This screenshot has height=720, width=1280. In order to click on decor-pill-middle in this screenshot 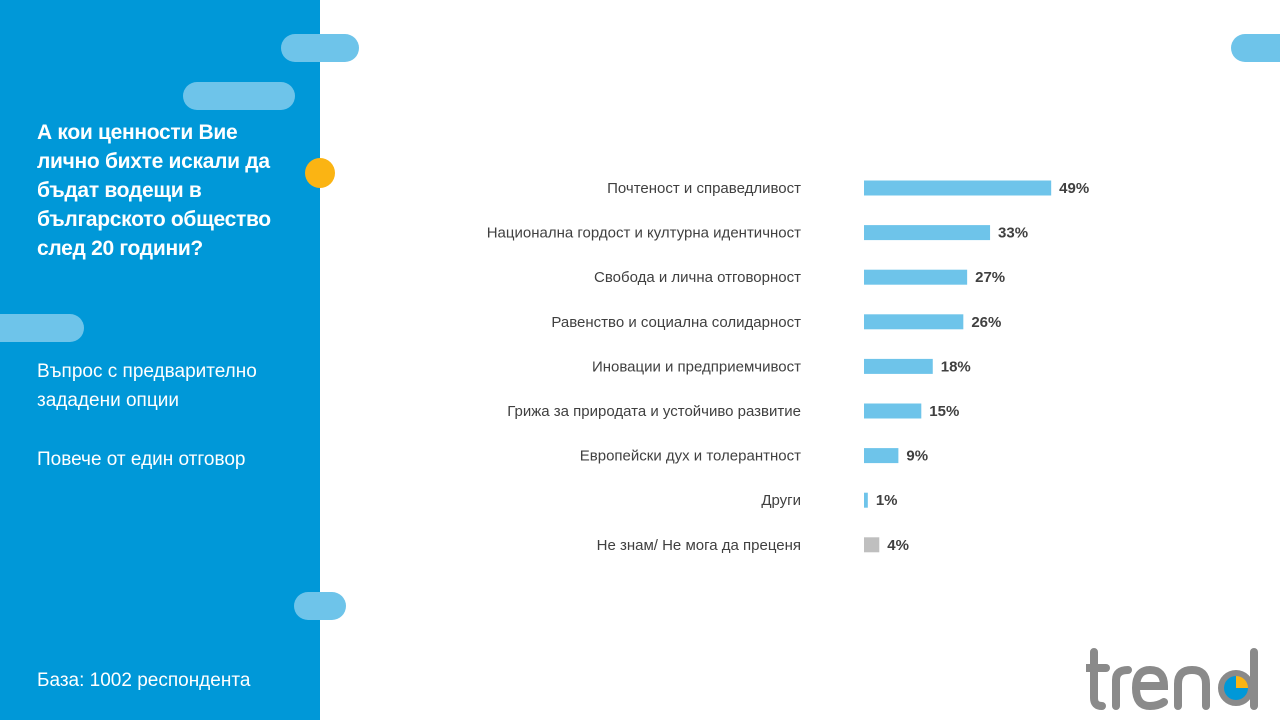, I will do `click(42, 328)`.